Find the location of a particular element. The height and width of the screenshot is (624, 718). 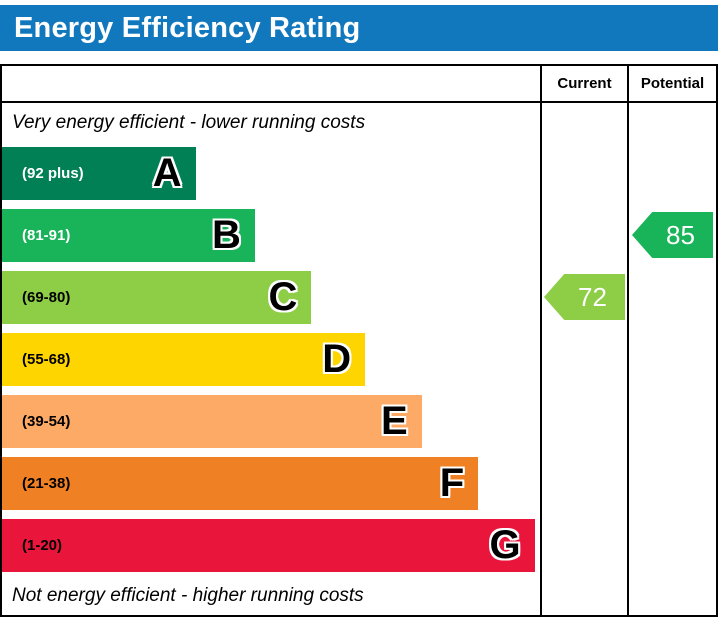

current-cell-F is located at coordinates (583, 483).